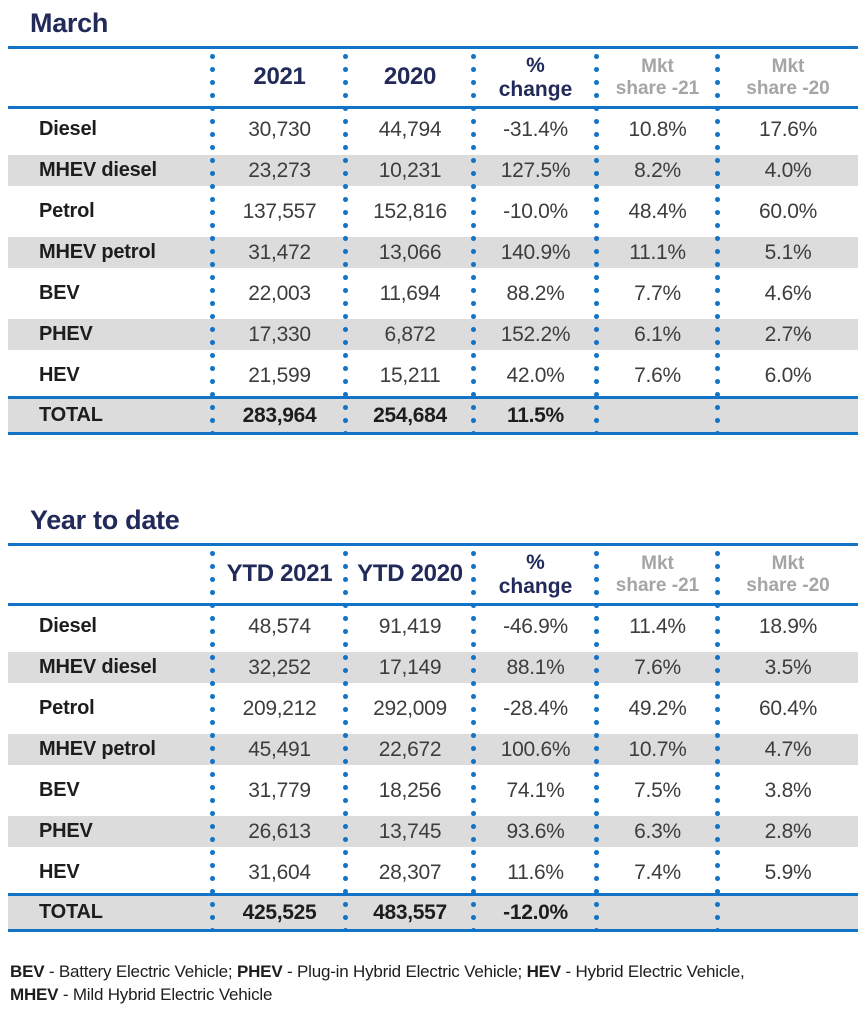 The image size is (866, 1016). I want to click on cell-ytd-2021: 31,779, so click(279, 790).